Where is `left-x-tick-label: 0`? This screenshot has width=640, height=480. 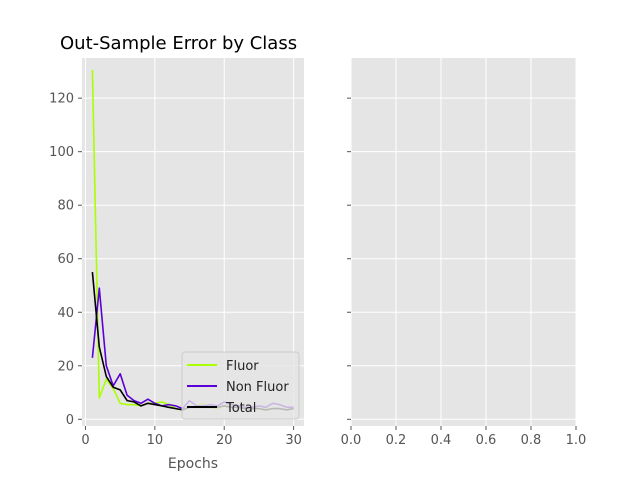
left-x-tick-label: 0 is located at coordinates (85, 440).